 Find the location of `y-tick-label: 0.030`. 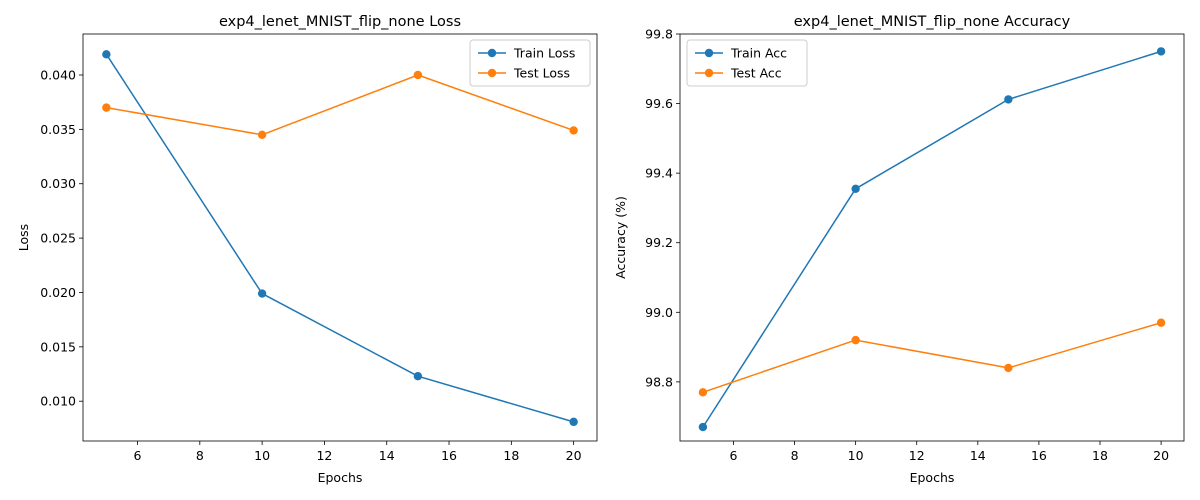

y-tick-label: 0.030 is located at coordinates (58, 183).